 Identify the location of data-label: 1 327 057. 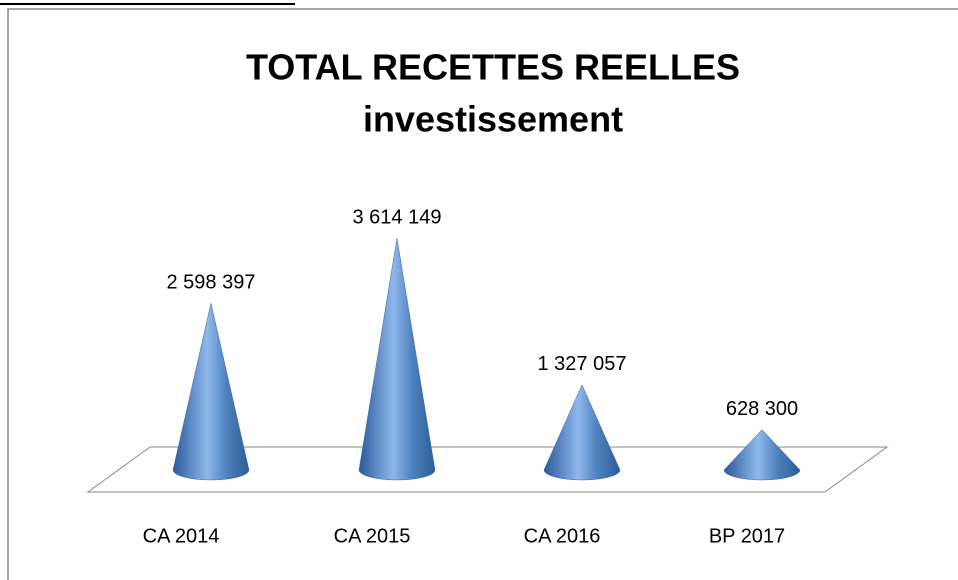
(582, 364).